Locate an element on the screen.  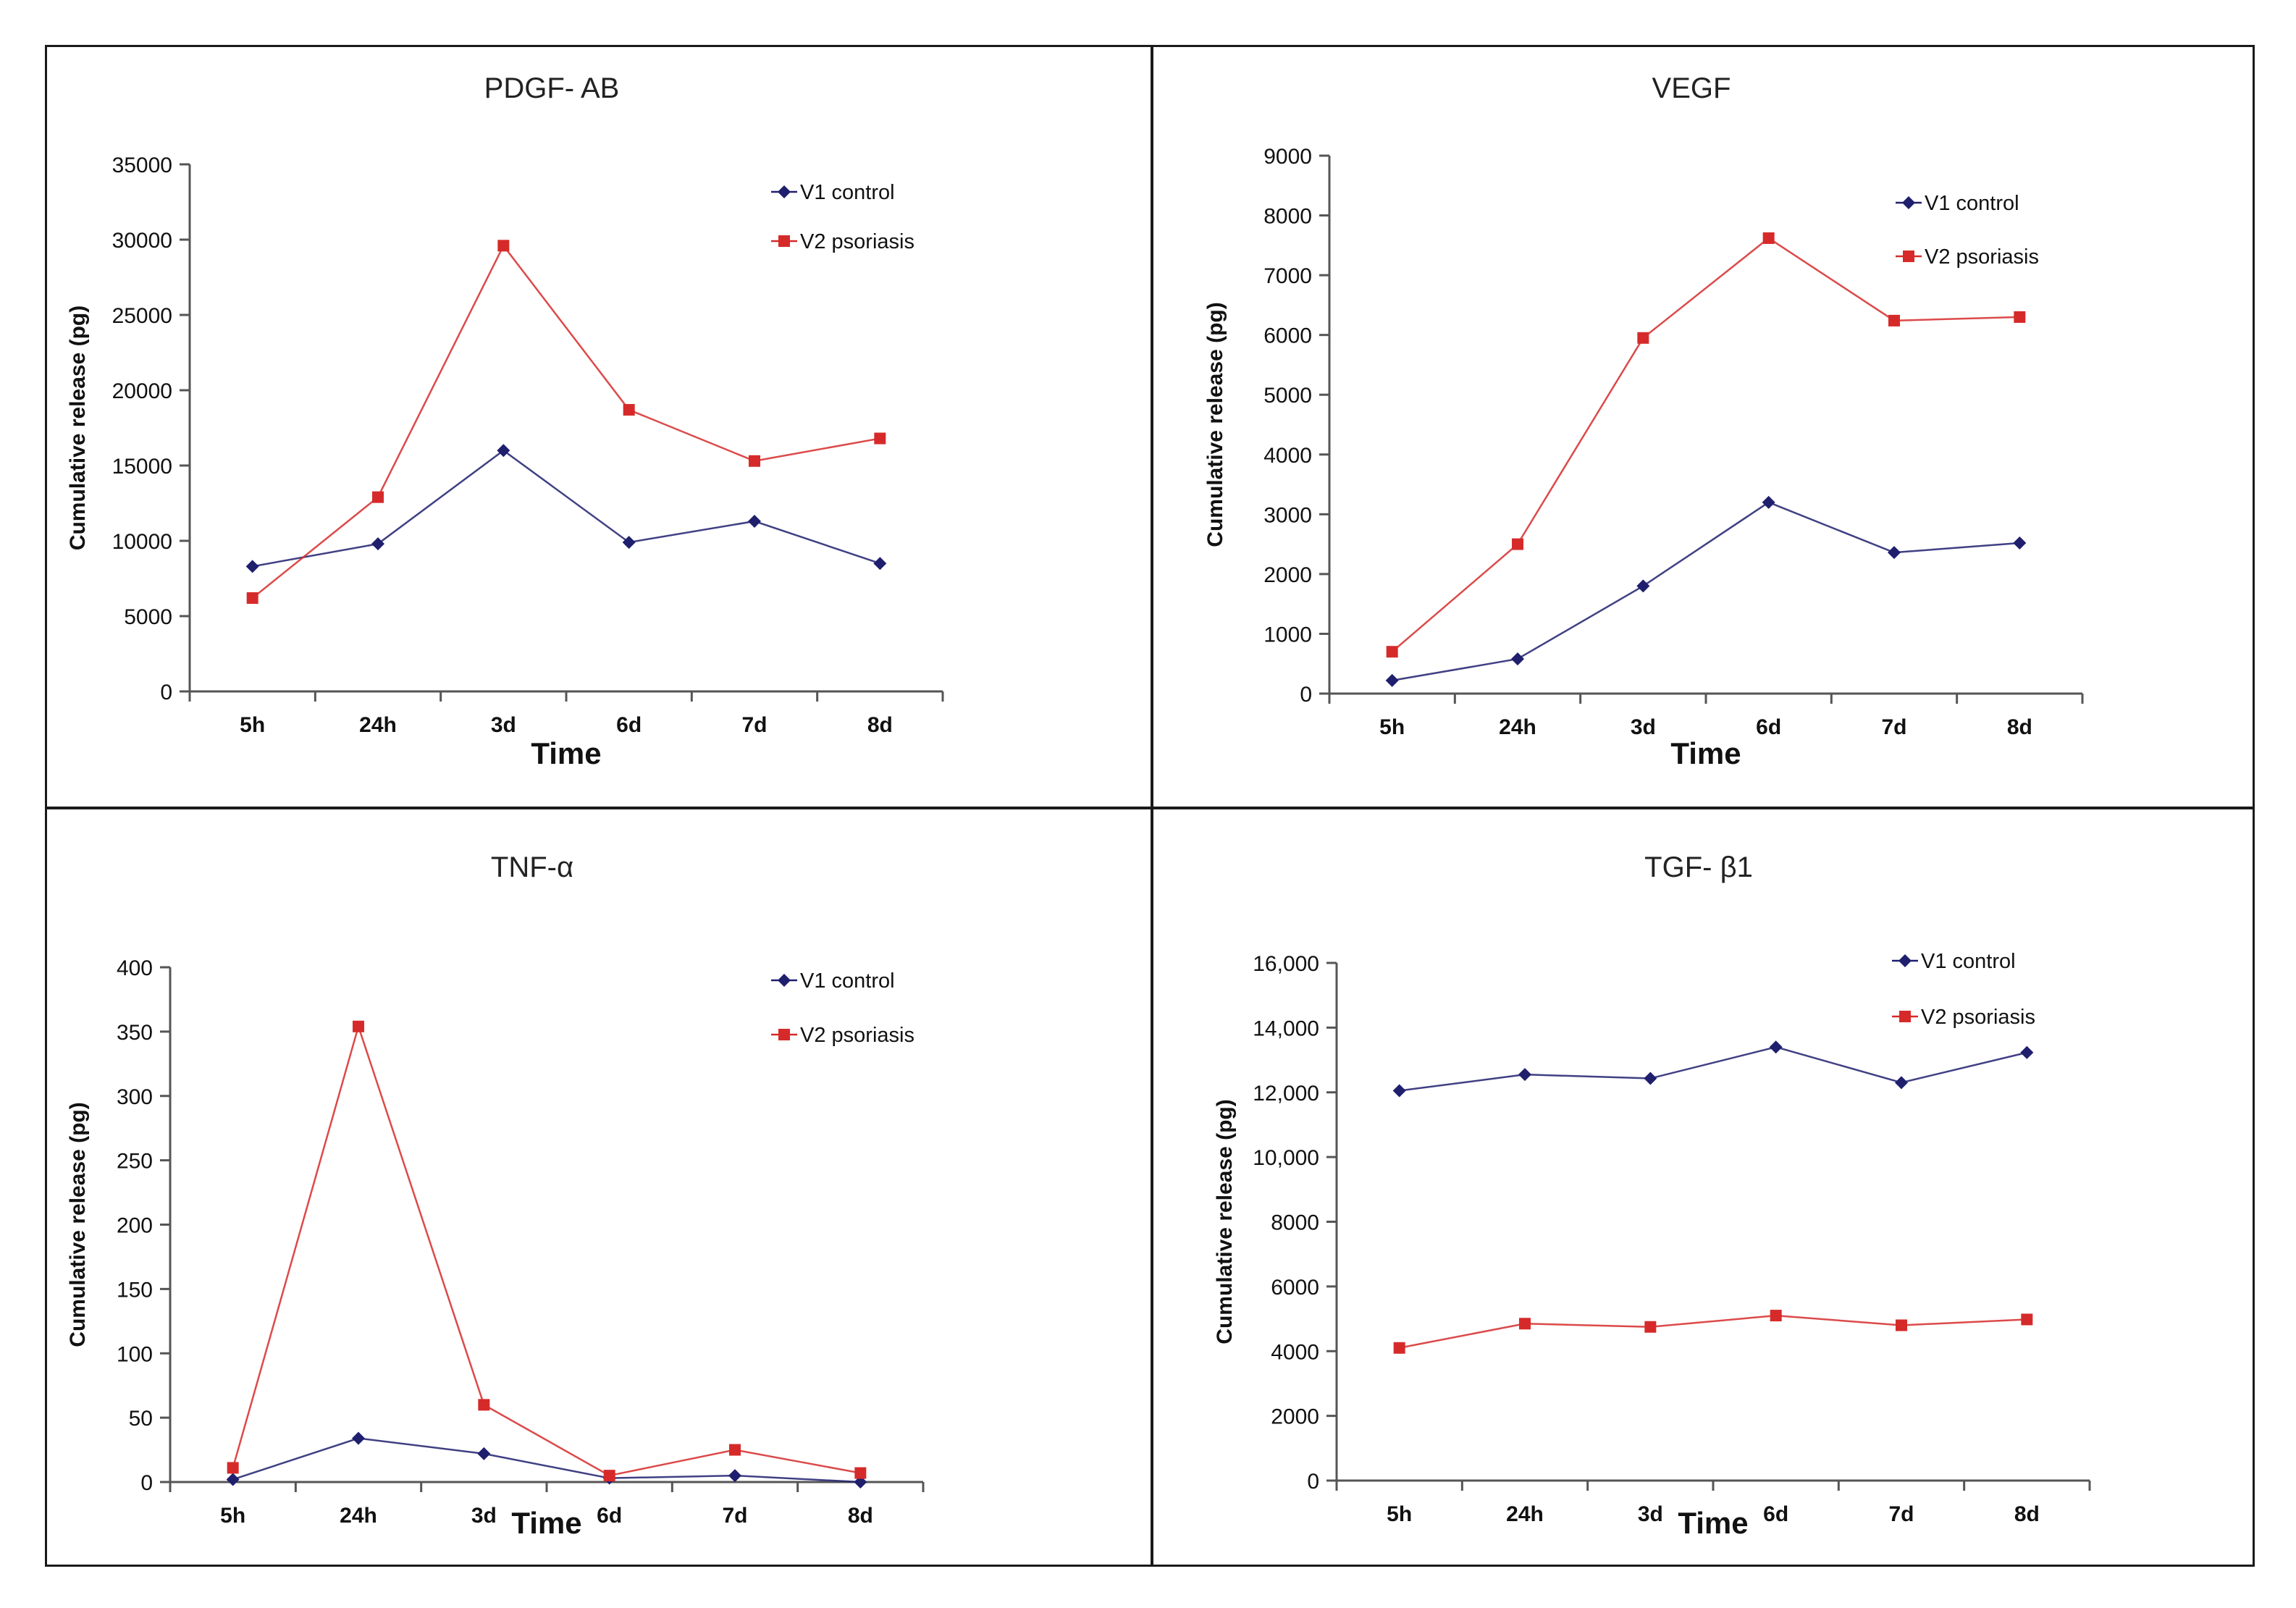
y-tick-label: 200 is located at coordinates (135, 1226).